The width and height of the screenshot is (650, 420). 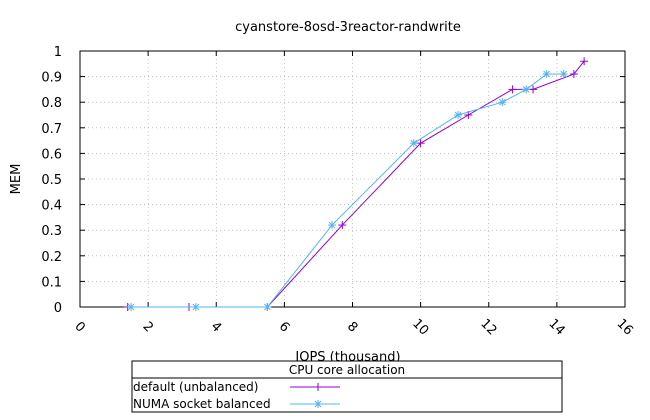 I want to click on y-tick-label: 0.2, so click(x=51, y=257).